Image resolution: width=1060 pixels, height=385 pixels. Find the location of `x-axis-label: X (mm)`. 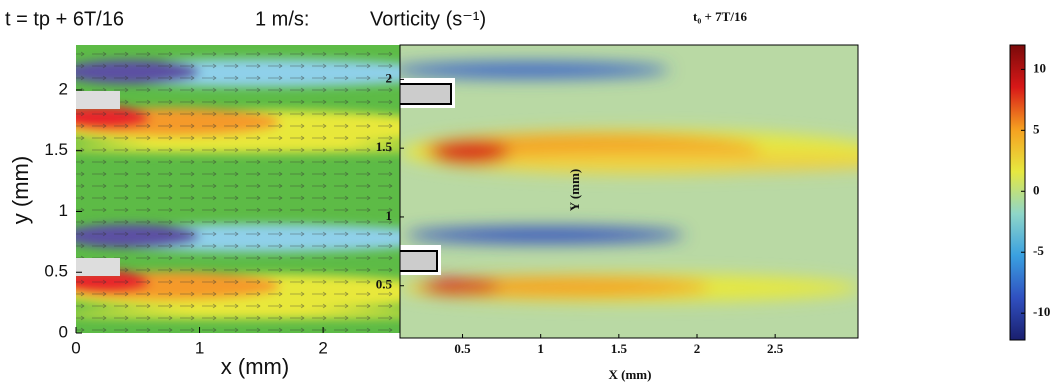

x-axis-label: X (mm) is located at coordinates (630, 374).